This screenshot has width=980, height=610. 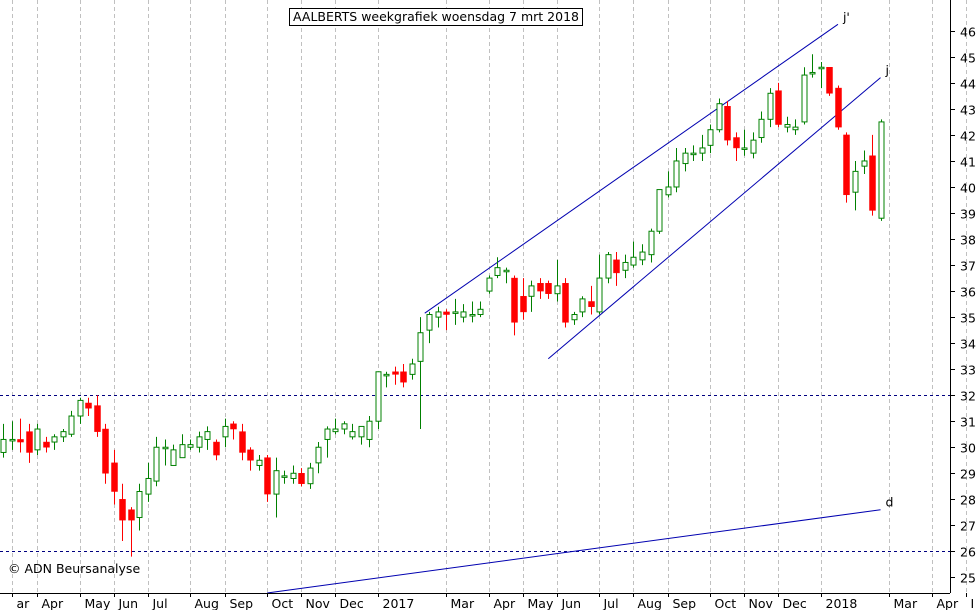 I want to click on x-tick-label: Nov, so click(x=318, y=603).